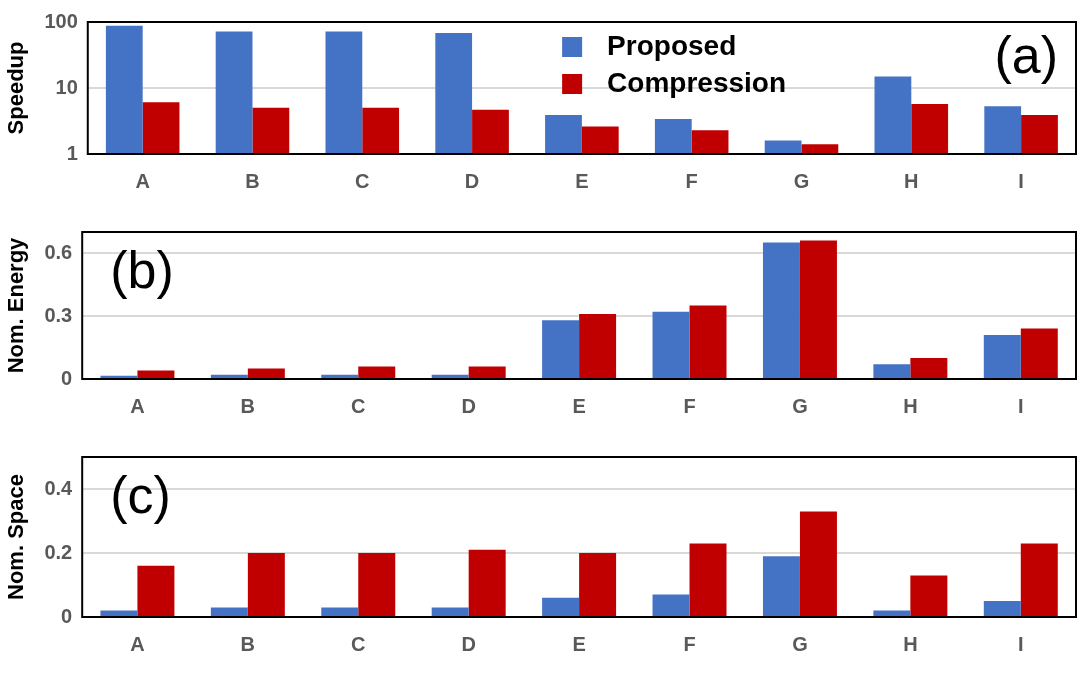 The height and width of the screenshot is (673, 1091). What do you see at coordinates (1026, 55) in the screenshot?
I see `annotation: (a)` at bounding box center [1026, 55].